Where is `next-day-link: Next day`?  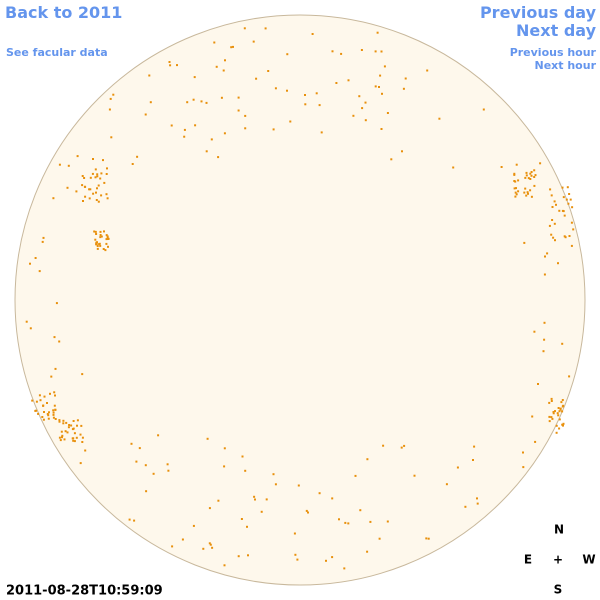
next-day-link: Next day is located at coordinates (556, 30).